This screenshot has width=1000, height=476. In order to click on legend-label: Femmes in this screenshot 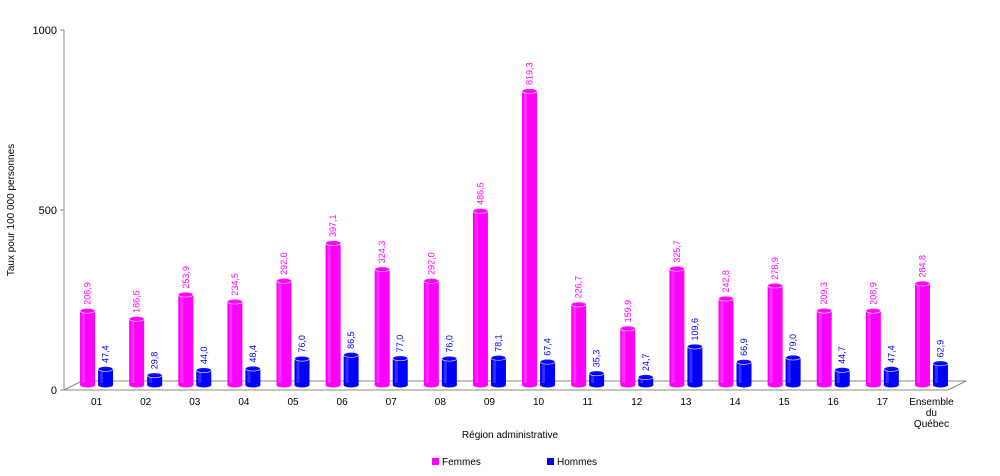, I will do `click(461, 462)`.